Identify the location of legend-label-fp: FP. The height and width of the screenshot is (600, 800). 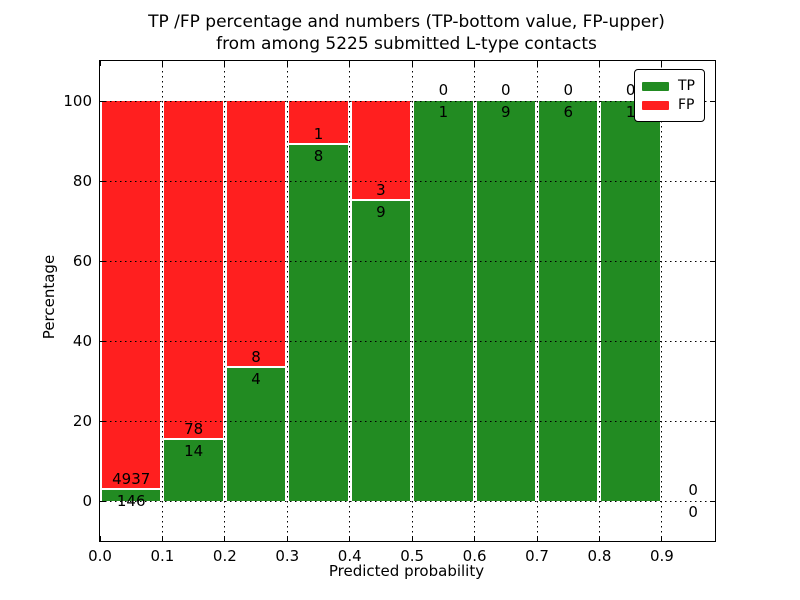
(686, 105).